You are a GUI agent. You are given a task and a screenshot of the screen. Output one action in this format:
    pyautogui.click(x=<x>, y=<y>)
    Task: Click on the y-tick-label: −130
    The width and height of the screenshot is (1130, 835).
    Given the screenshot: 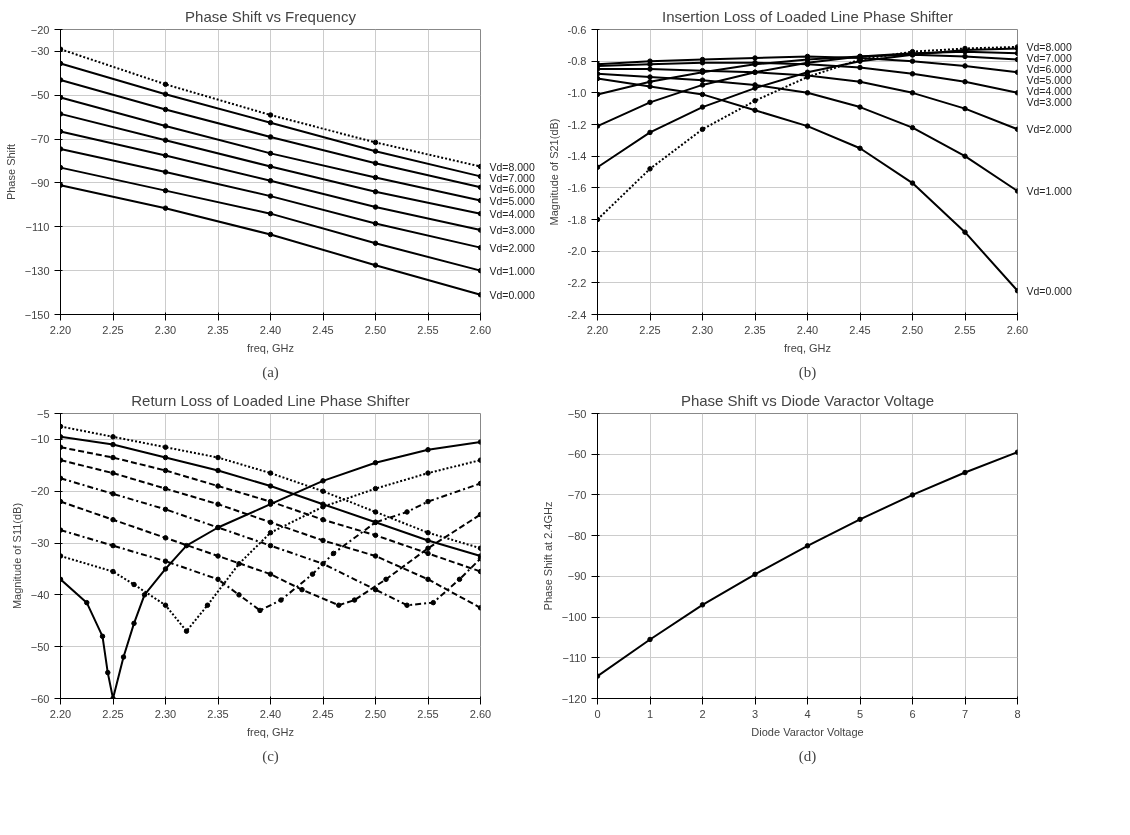 What is the action you would take?
    pyautogui.click(x=37, y=270)
    